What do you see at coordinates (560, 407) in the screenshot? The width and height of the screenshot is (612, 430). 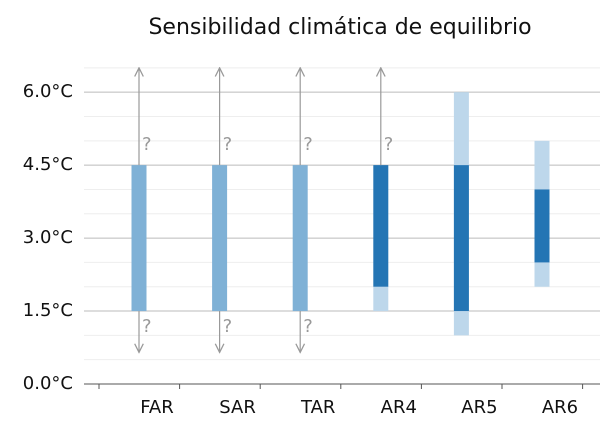 I see `x-tick-label: AR6` at bounding box center [560, 407].